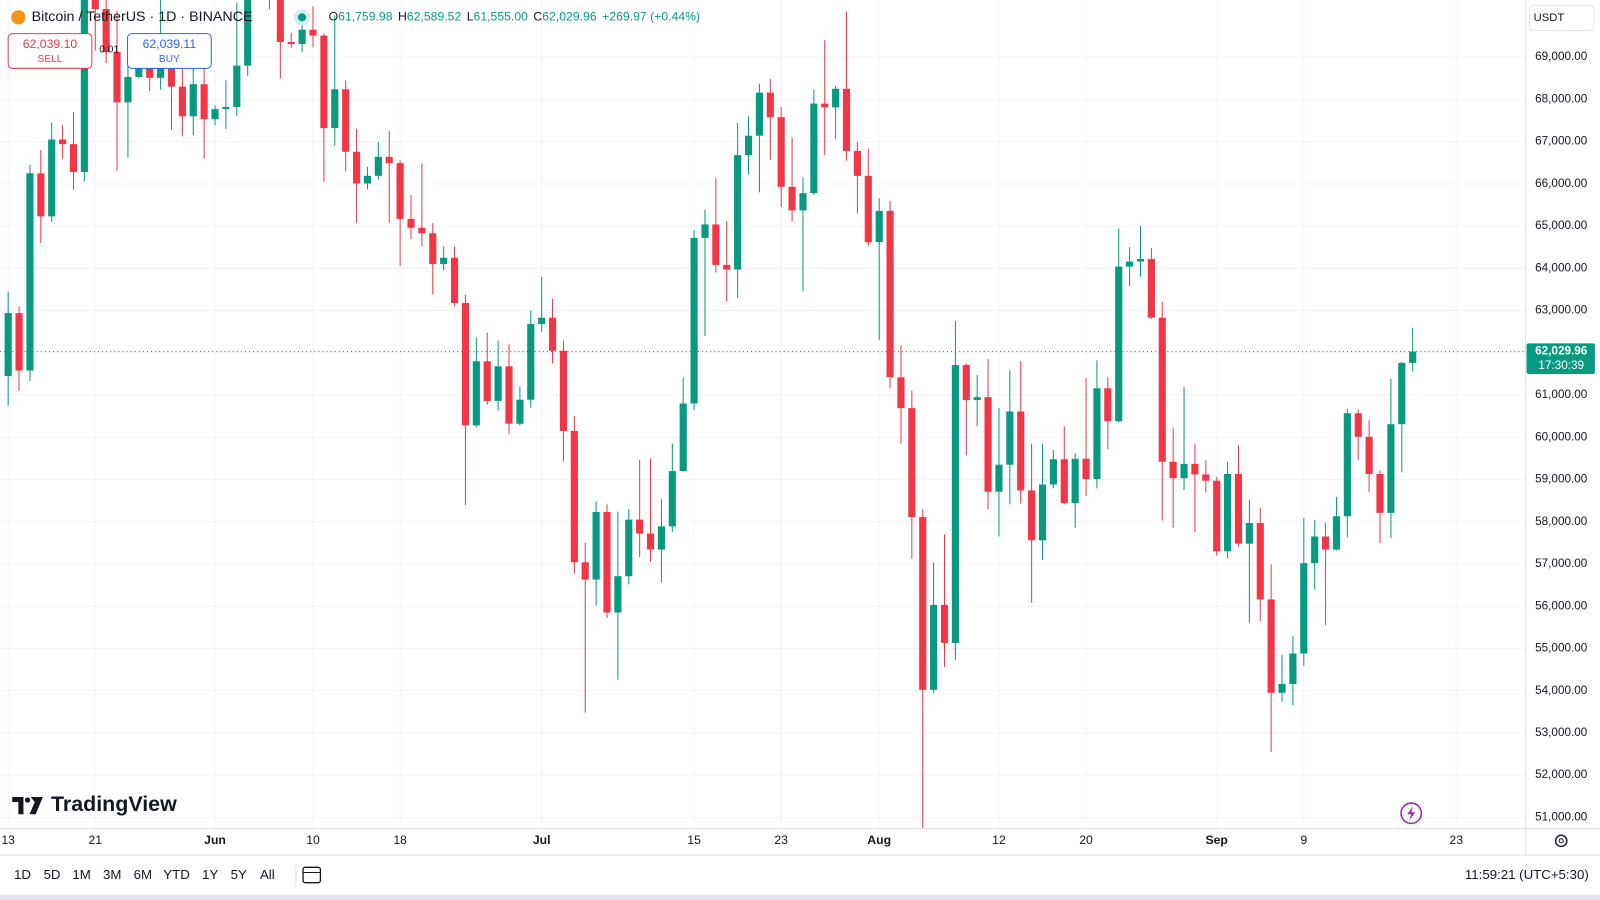 This screenshot has height=900, width=1600. Describe the element at coordinates (27, 805) in the screenshot. I see `brand-mark` at that location.